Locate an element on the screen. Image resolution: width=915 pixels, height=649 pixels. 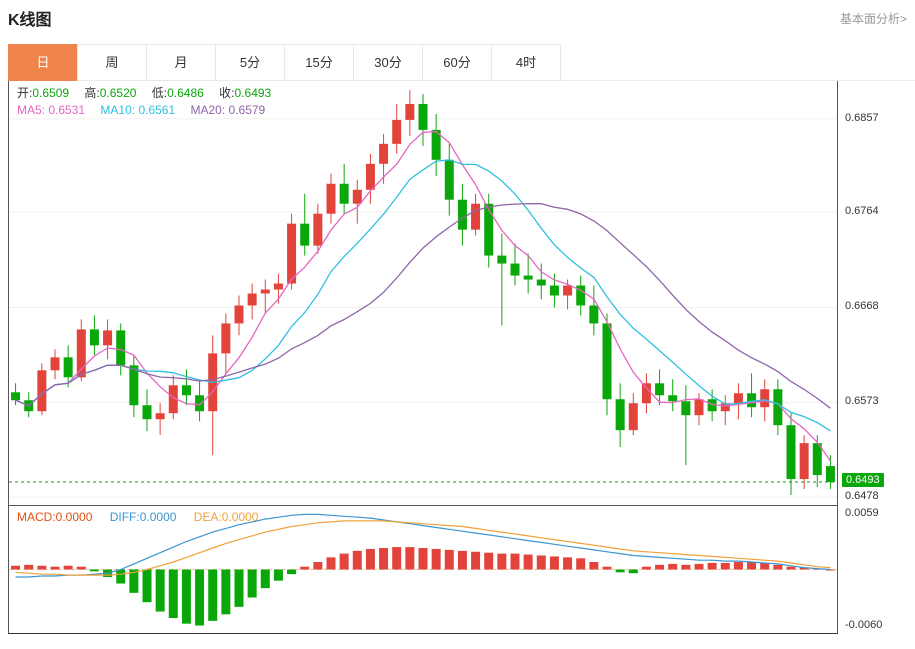
tab-bar-spacer is located at coordinates (738, 62).